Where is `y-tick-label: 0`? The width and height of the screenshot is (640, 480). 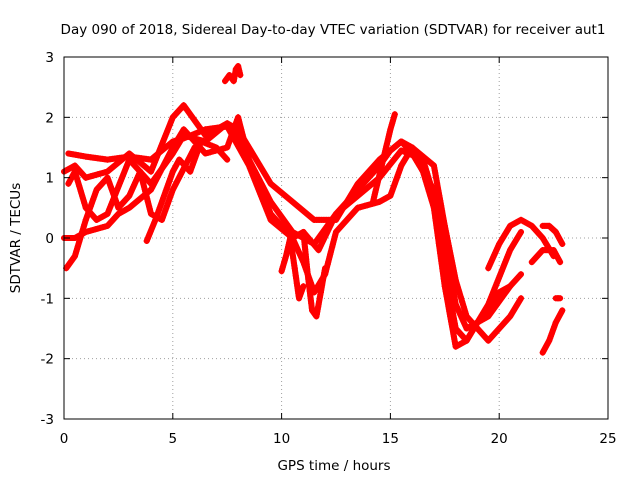
y-tick-label: 0 is located at coordinates (49, 239).